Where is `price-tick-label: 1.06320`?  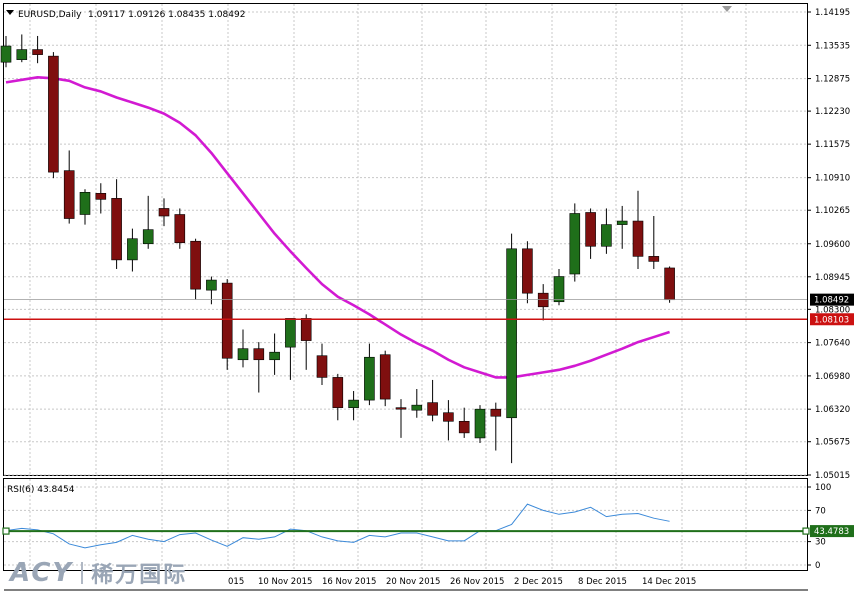
price-tick-label: 1.06320 is located at coordinates (832, 410).